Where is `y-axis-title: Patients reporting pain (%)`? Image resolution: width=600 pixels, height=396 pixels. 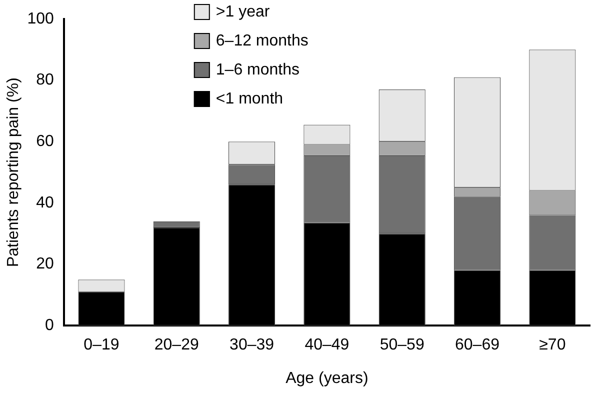 y-axis-title: Patients reporting pain (%) is located at coordinates (13, 173).